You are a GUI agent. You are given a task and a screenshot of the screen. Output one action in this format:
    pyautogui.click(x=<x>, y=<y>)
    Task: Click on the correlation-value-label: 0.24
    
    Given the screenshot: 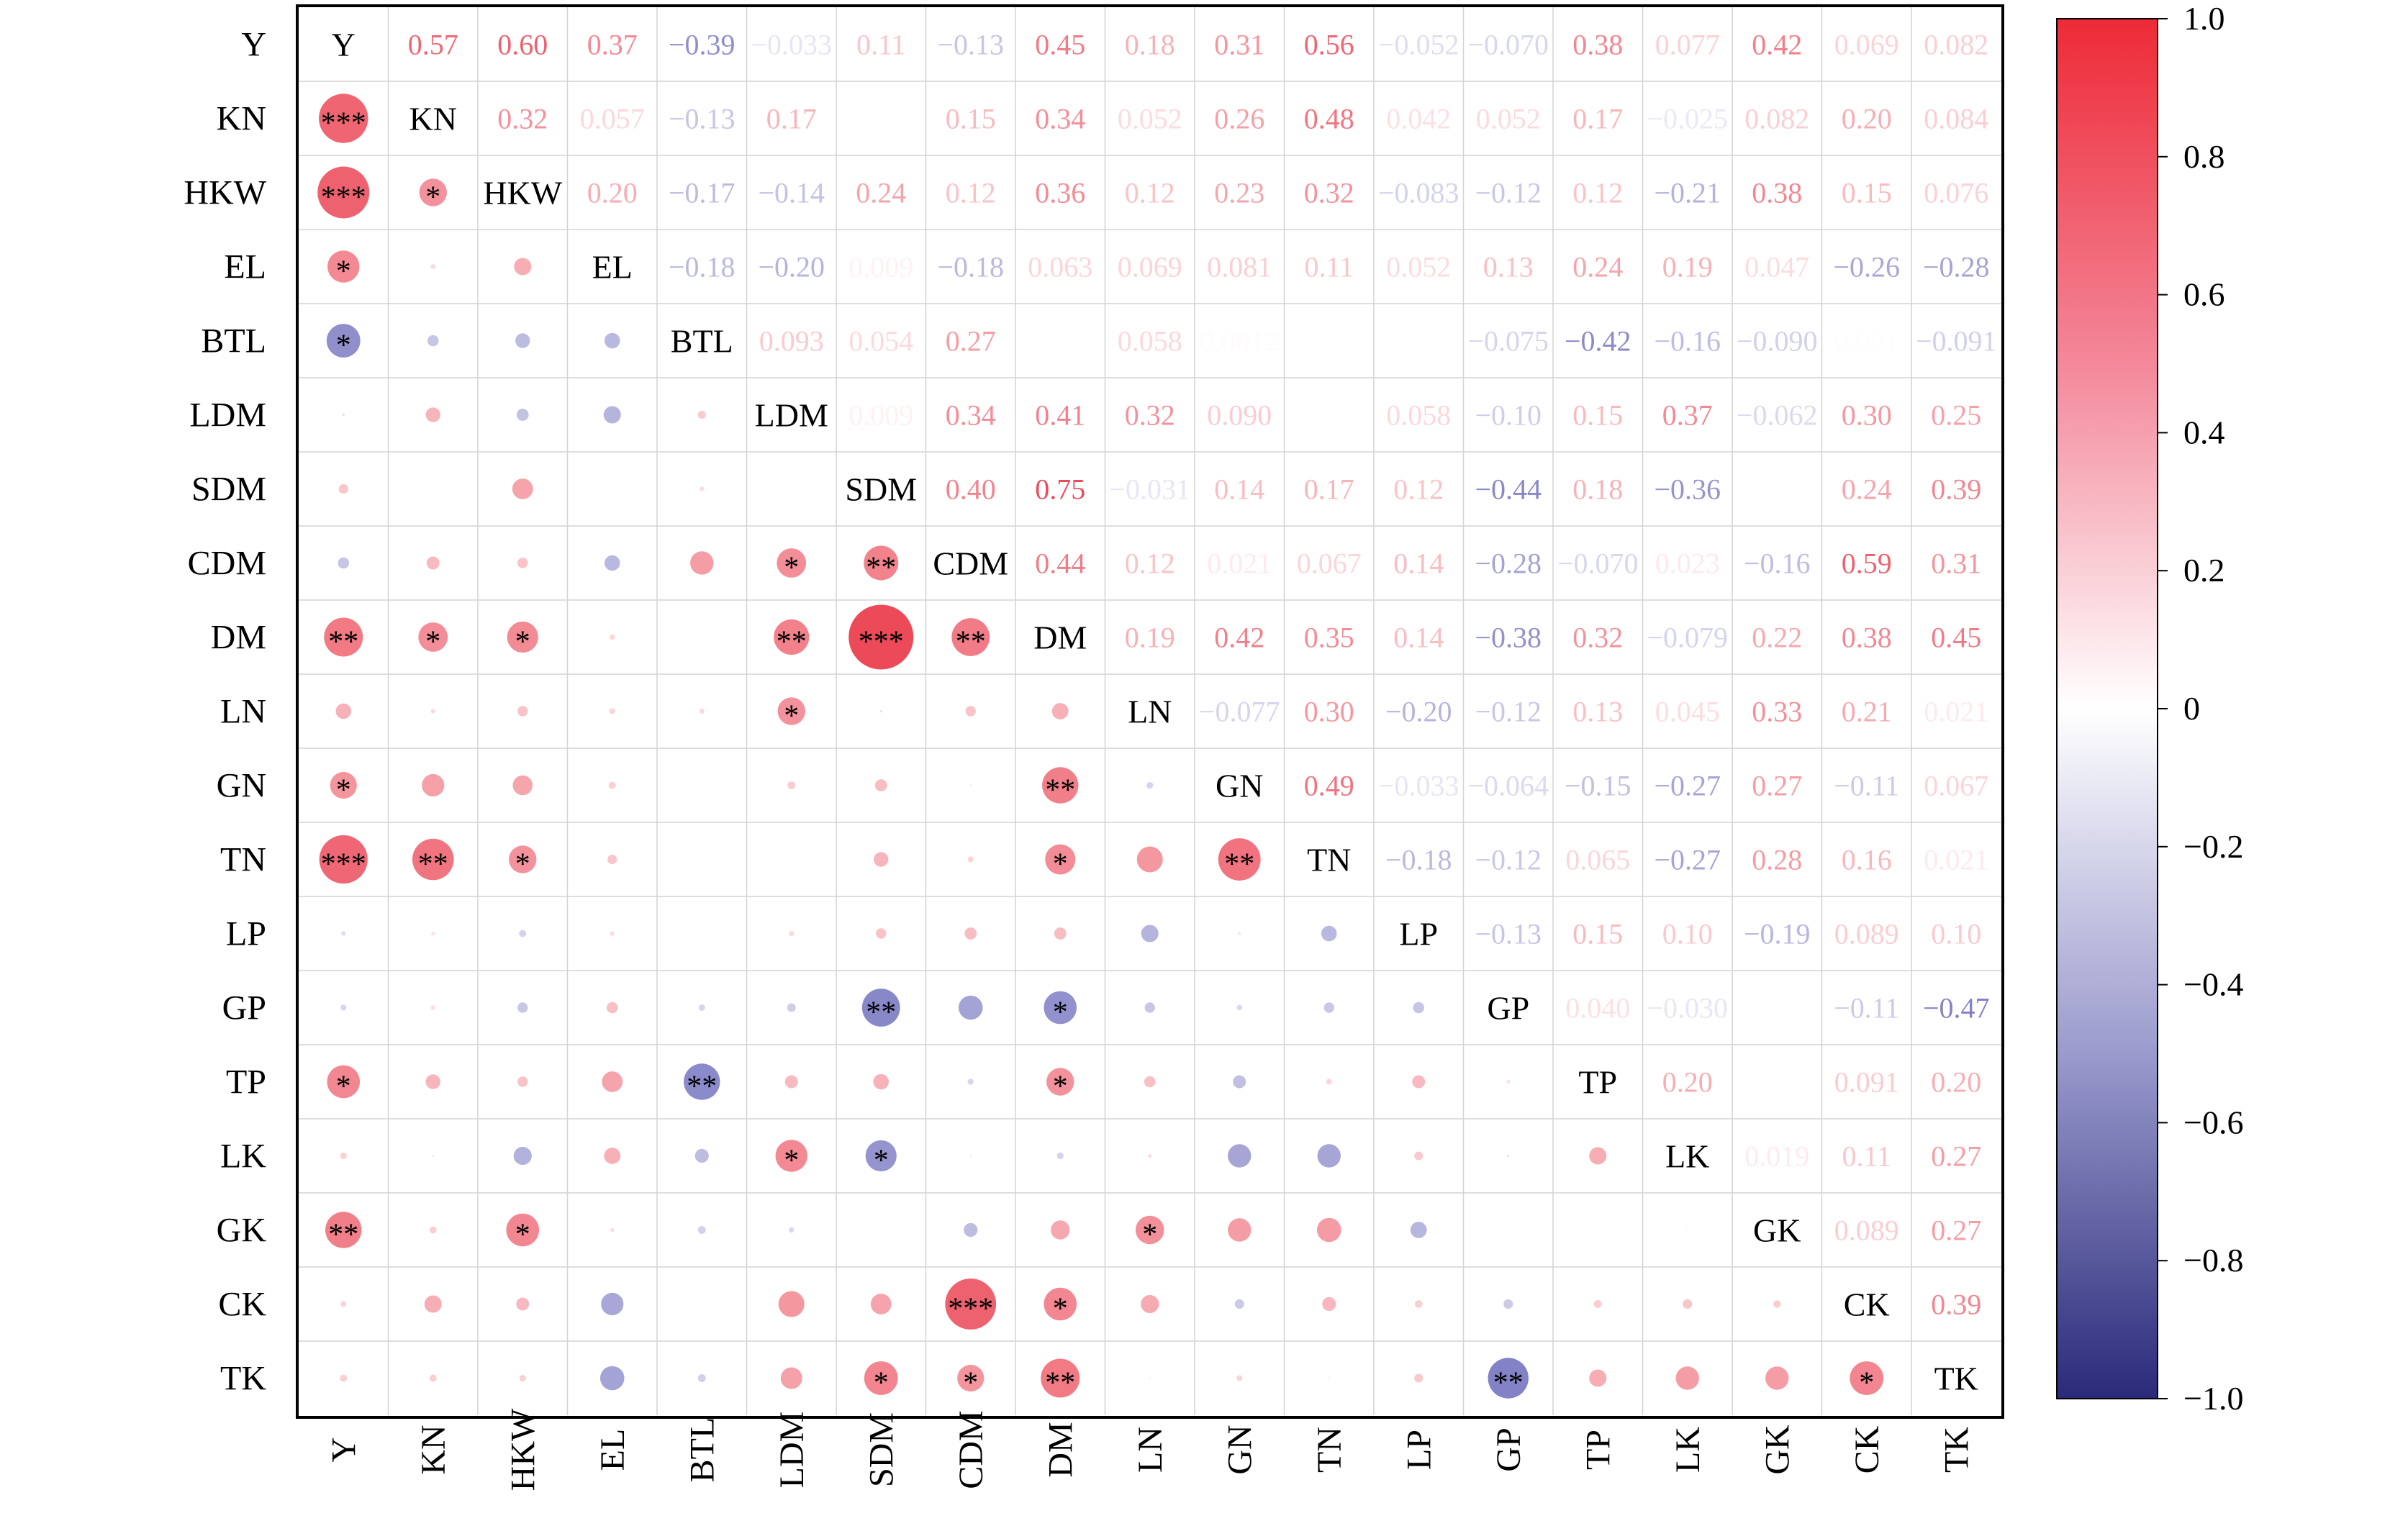 What is the action you would take?
    pyautogui.click(x=1597, y=267)
    